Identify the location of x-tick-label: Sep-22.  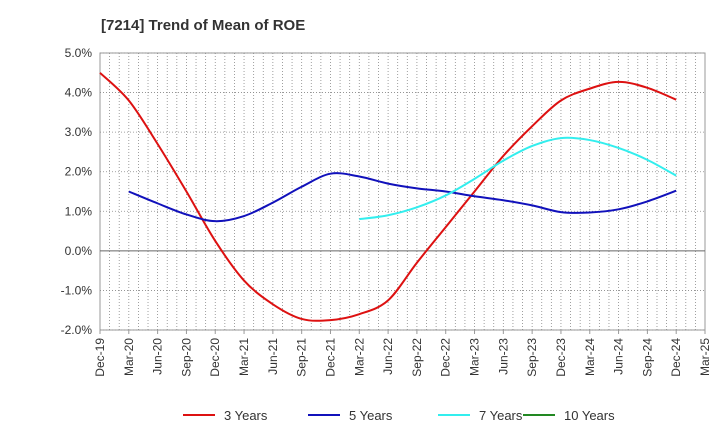
(417, 357).